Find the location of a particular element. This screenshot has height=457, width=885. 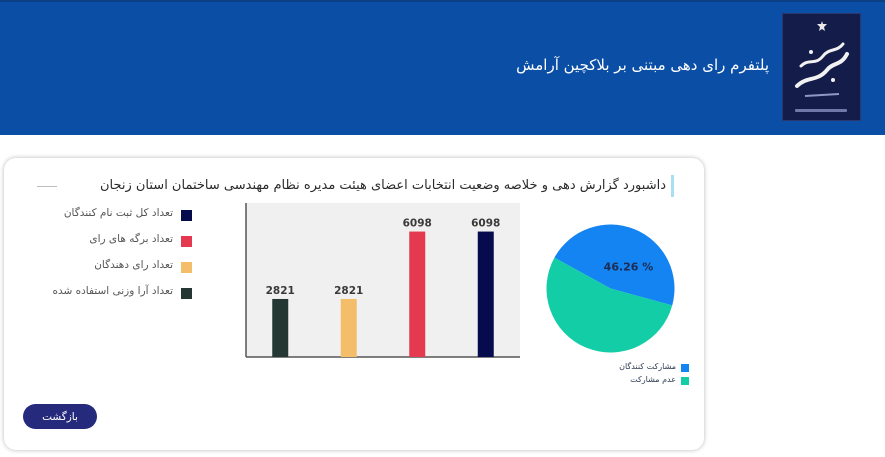

back-button: بازگشت is located at coordinates (60, 416).